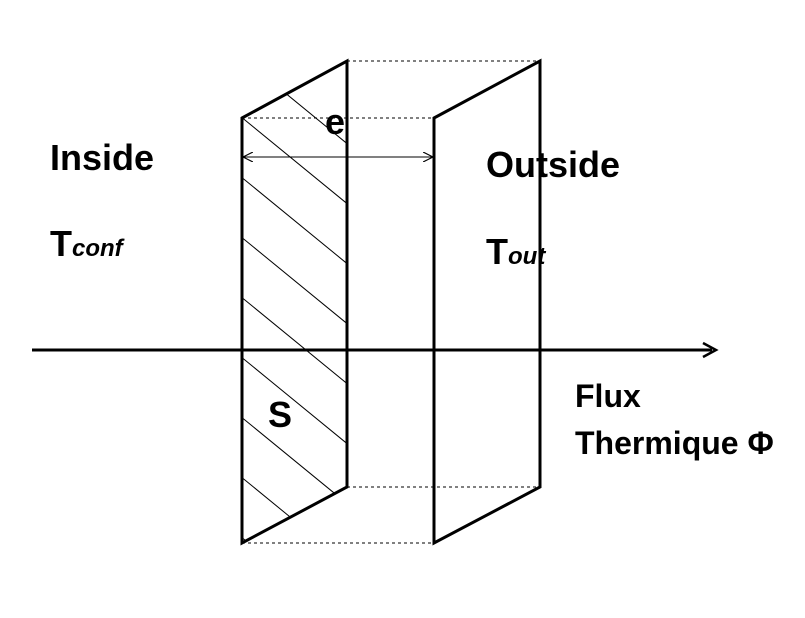  What do you see at coordinates (102, 157) in the screenshot?
I see `inside-label: Inside` at bounding box center [102, 157].